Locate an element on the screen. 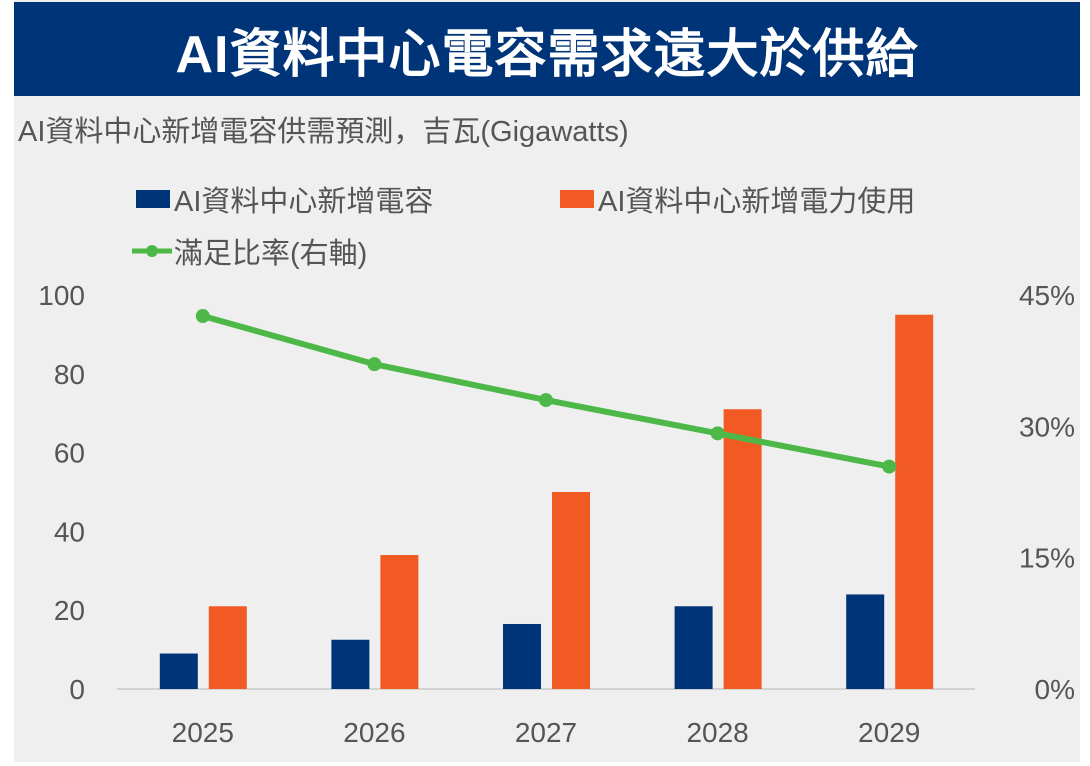 The image size is (1090, 766). legend-item-capacity: AI資料中心新增電容 is located at coordinates (284, 199).